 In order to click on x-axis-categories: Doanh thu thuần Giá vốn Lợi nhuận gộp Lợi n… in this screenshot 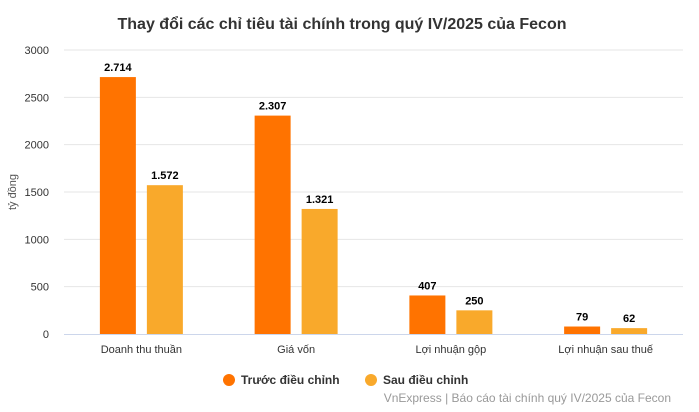, I will do `click(377, 350)`.